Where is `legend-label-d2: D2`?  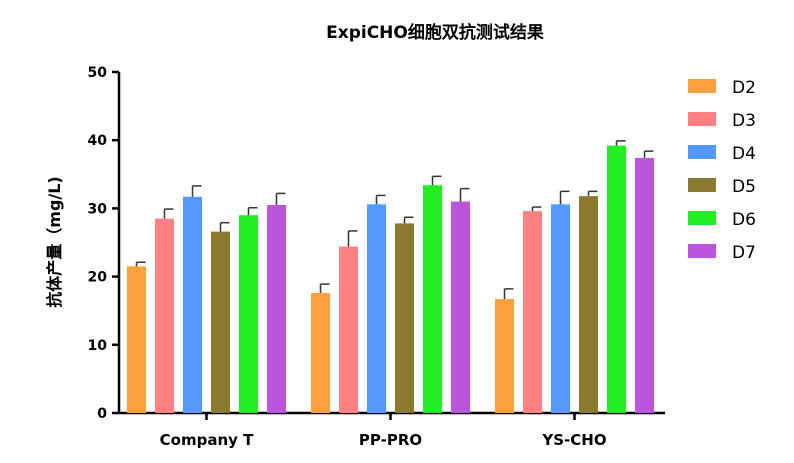 legend-label-d2: D2 is located at coordinates (744, 88).